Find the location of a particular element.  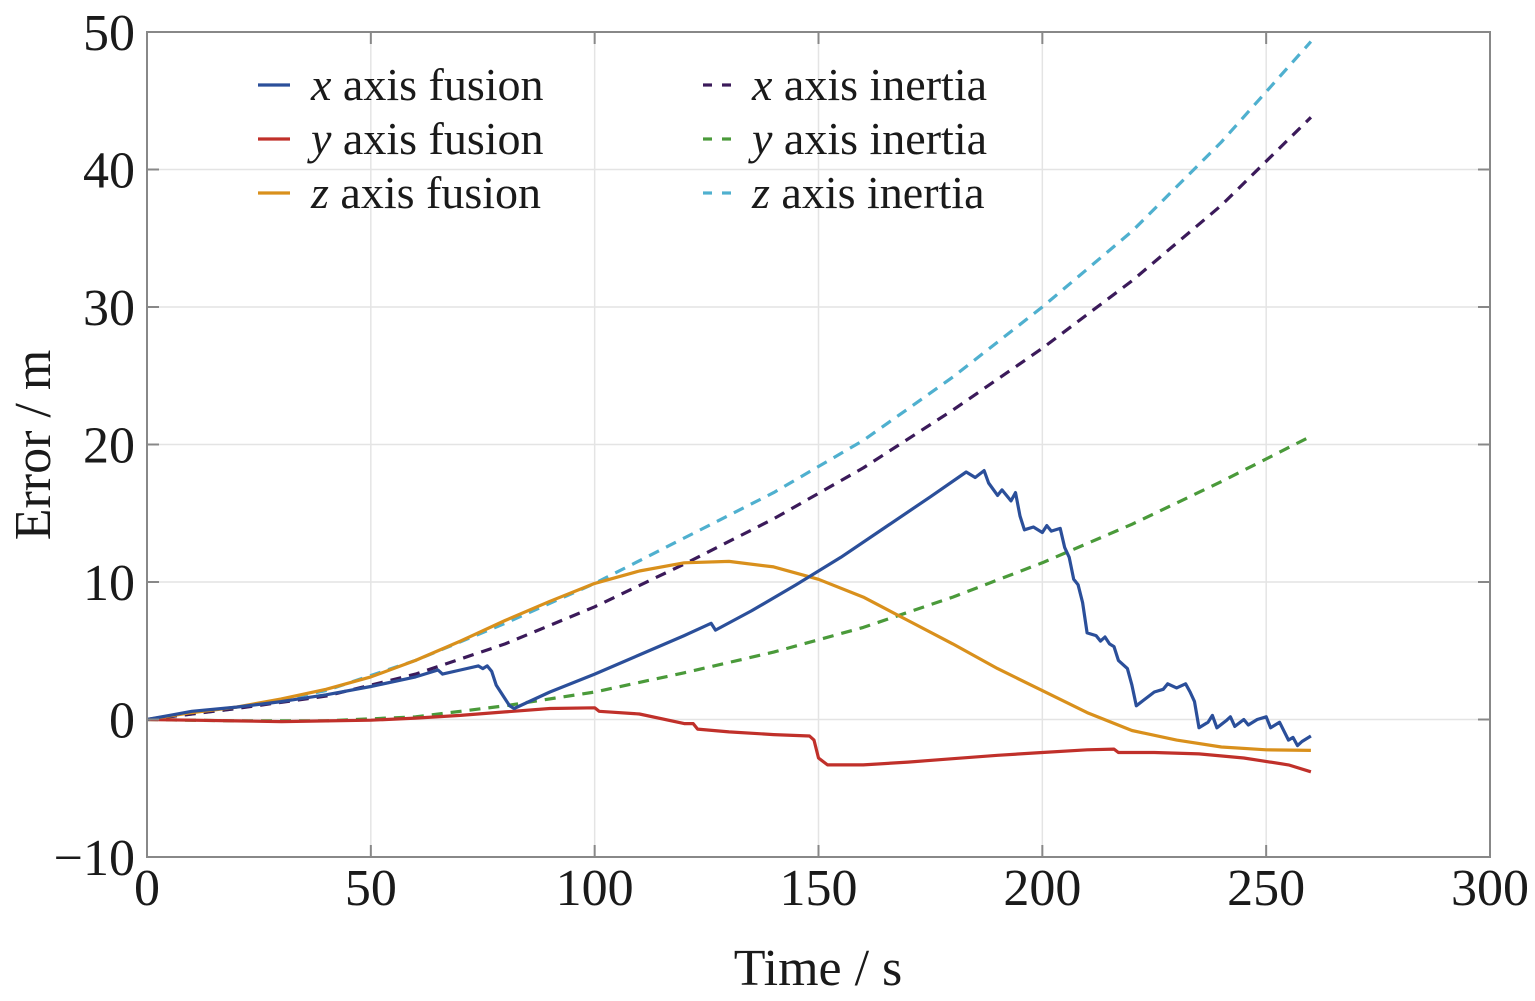

x-tick-label: 100 is located at coordinates (595, 888).